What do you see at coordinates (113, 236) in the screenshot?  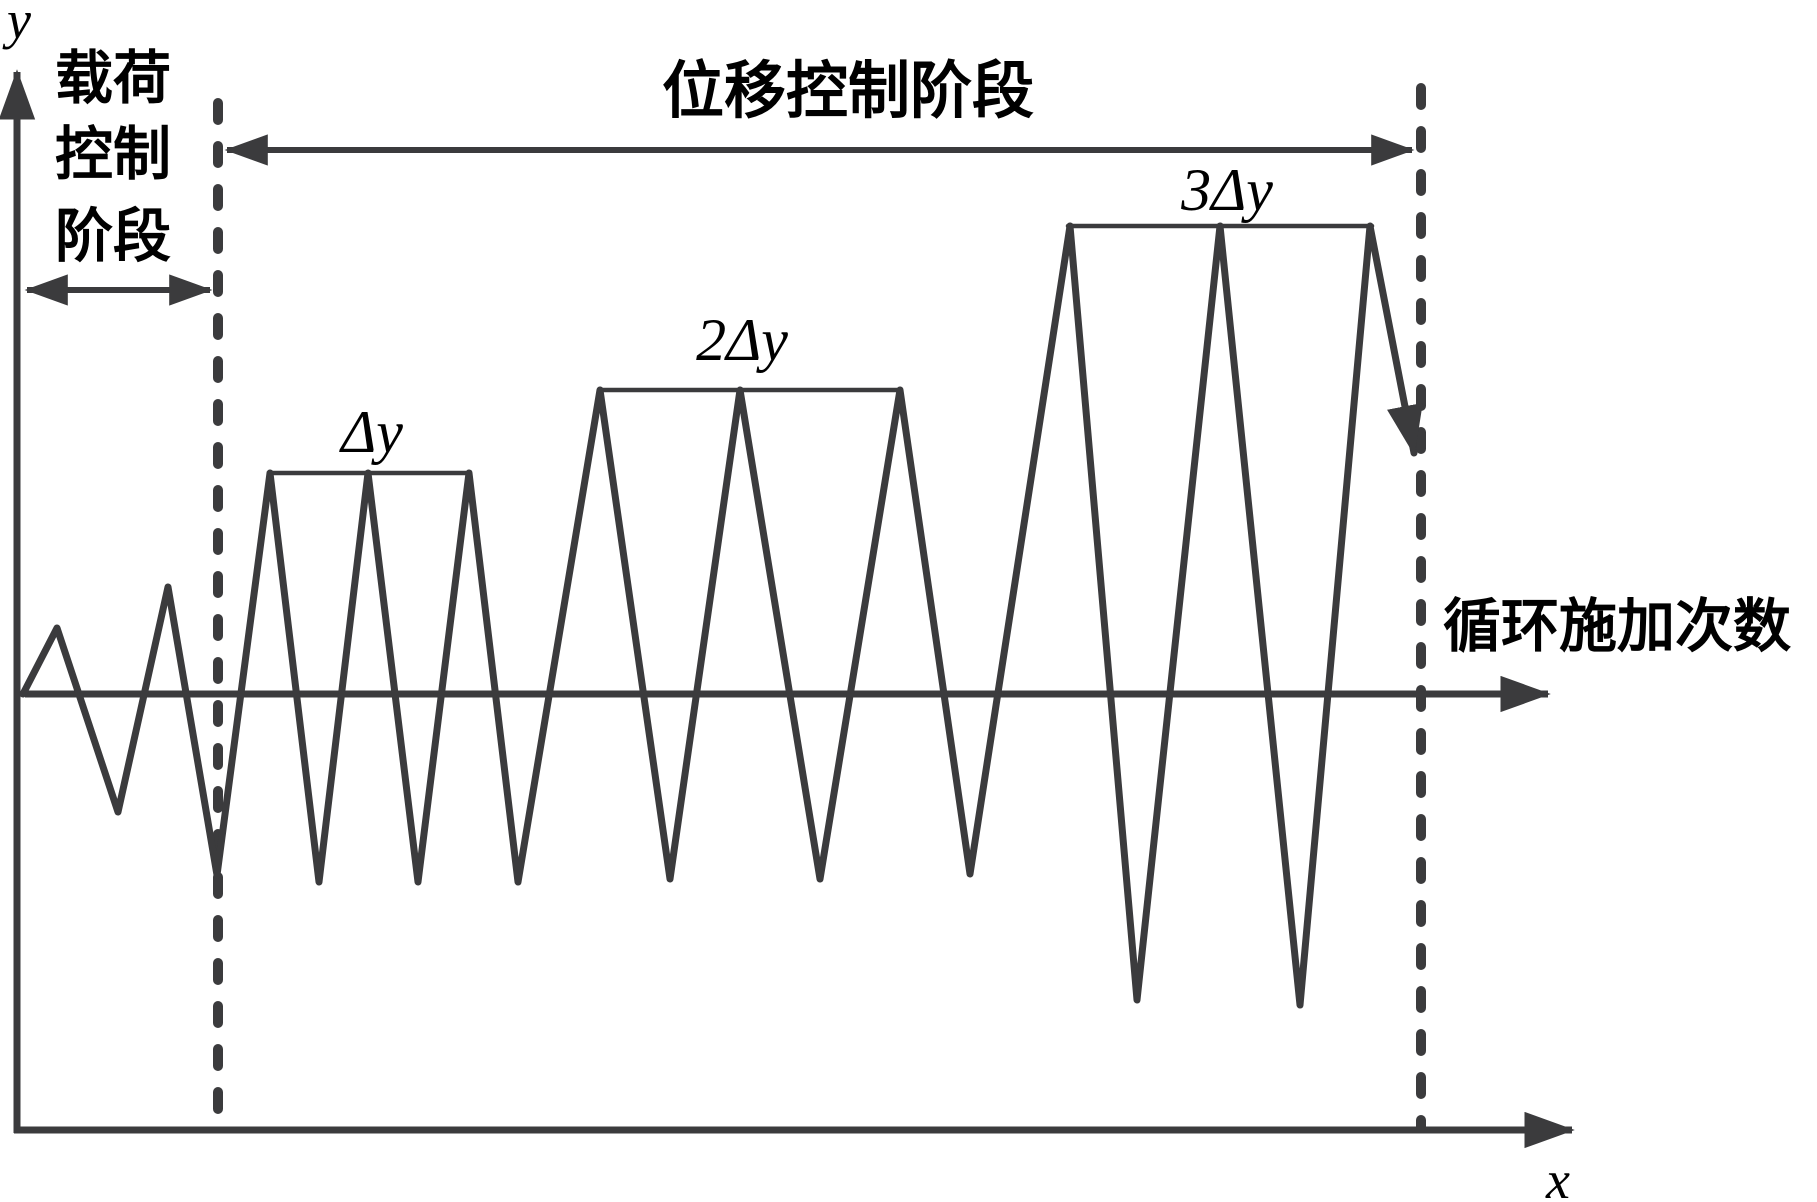 I see `load-stage-label-line3: 阶段` at bounding box center [113, 236].